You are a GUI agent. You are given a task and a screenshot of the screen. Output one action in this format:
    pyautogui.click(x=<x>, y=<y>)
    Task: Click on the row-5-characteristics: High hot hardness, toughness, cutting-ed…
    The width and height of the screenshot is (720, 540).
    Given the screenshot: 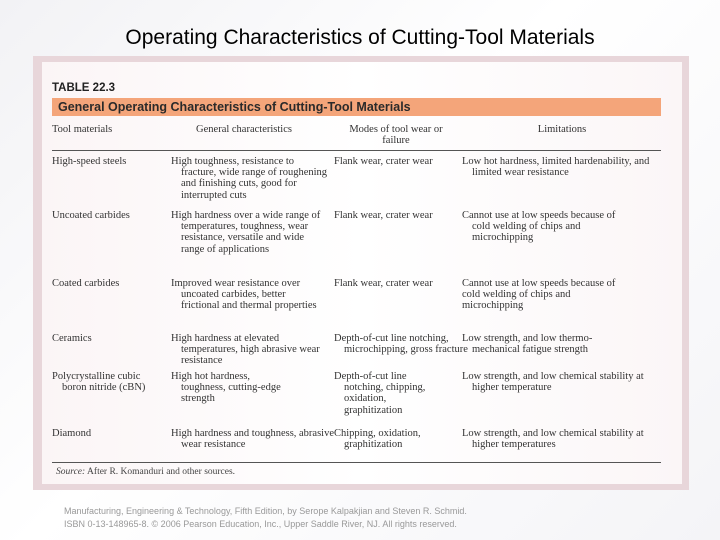 What is the action you would take?
    pyautogui.click(x=226, y=388)
    